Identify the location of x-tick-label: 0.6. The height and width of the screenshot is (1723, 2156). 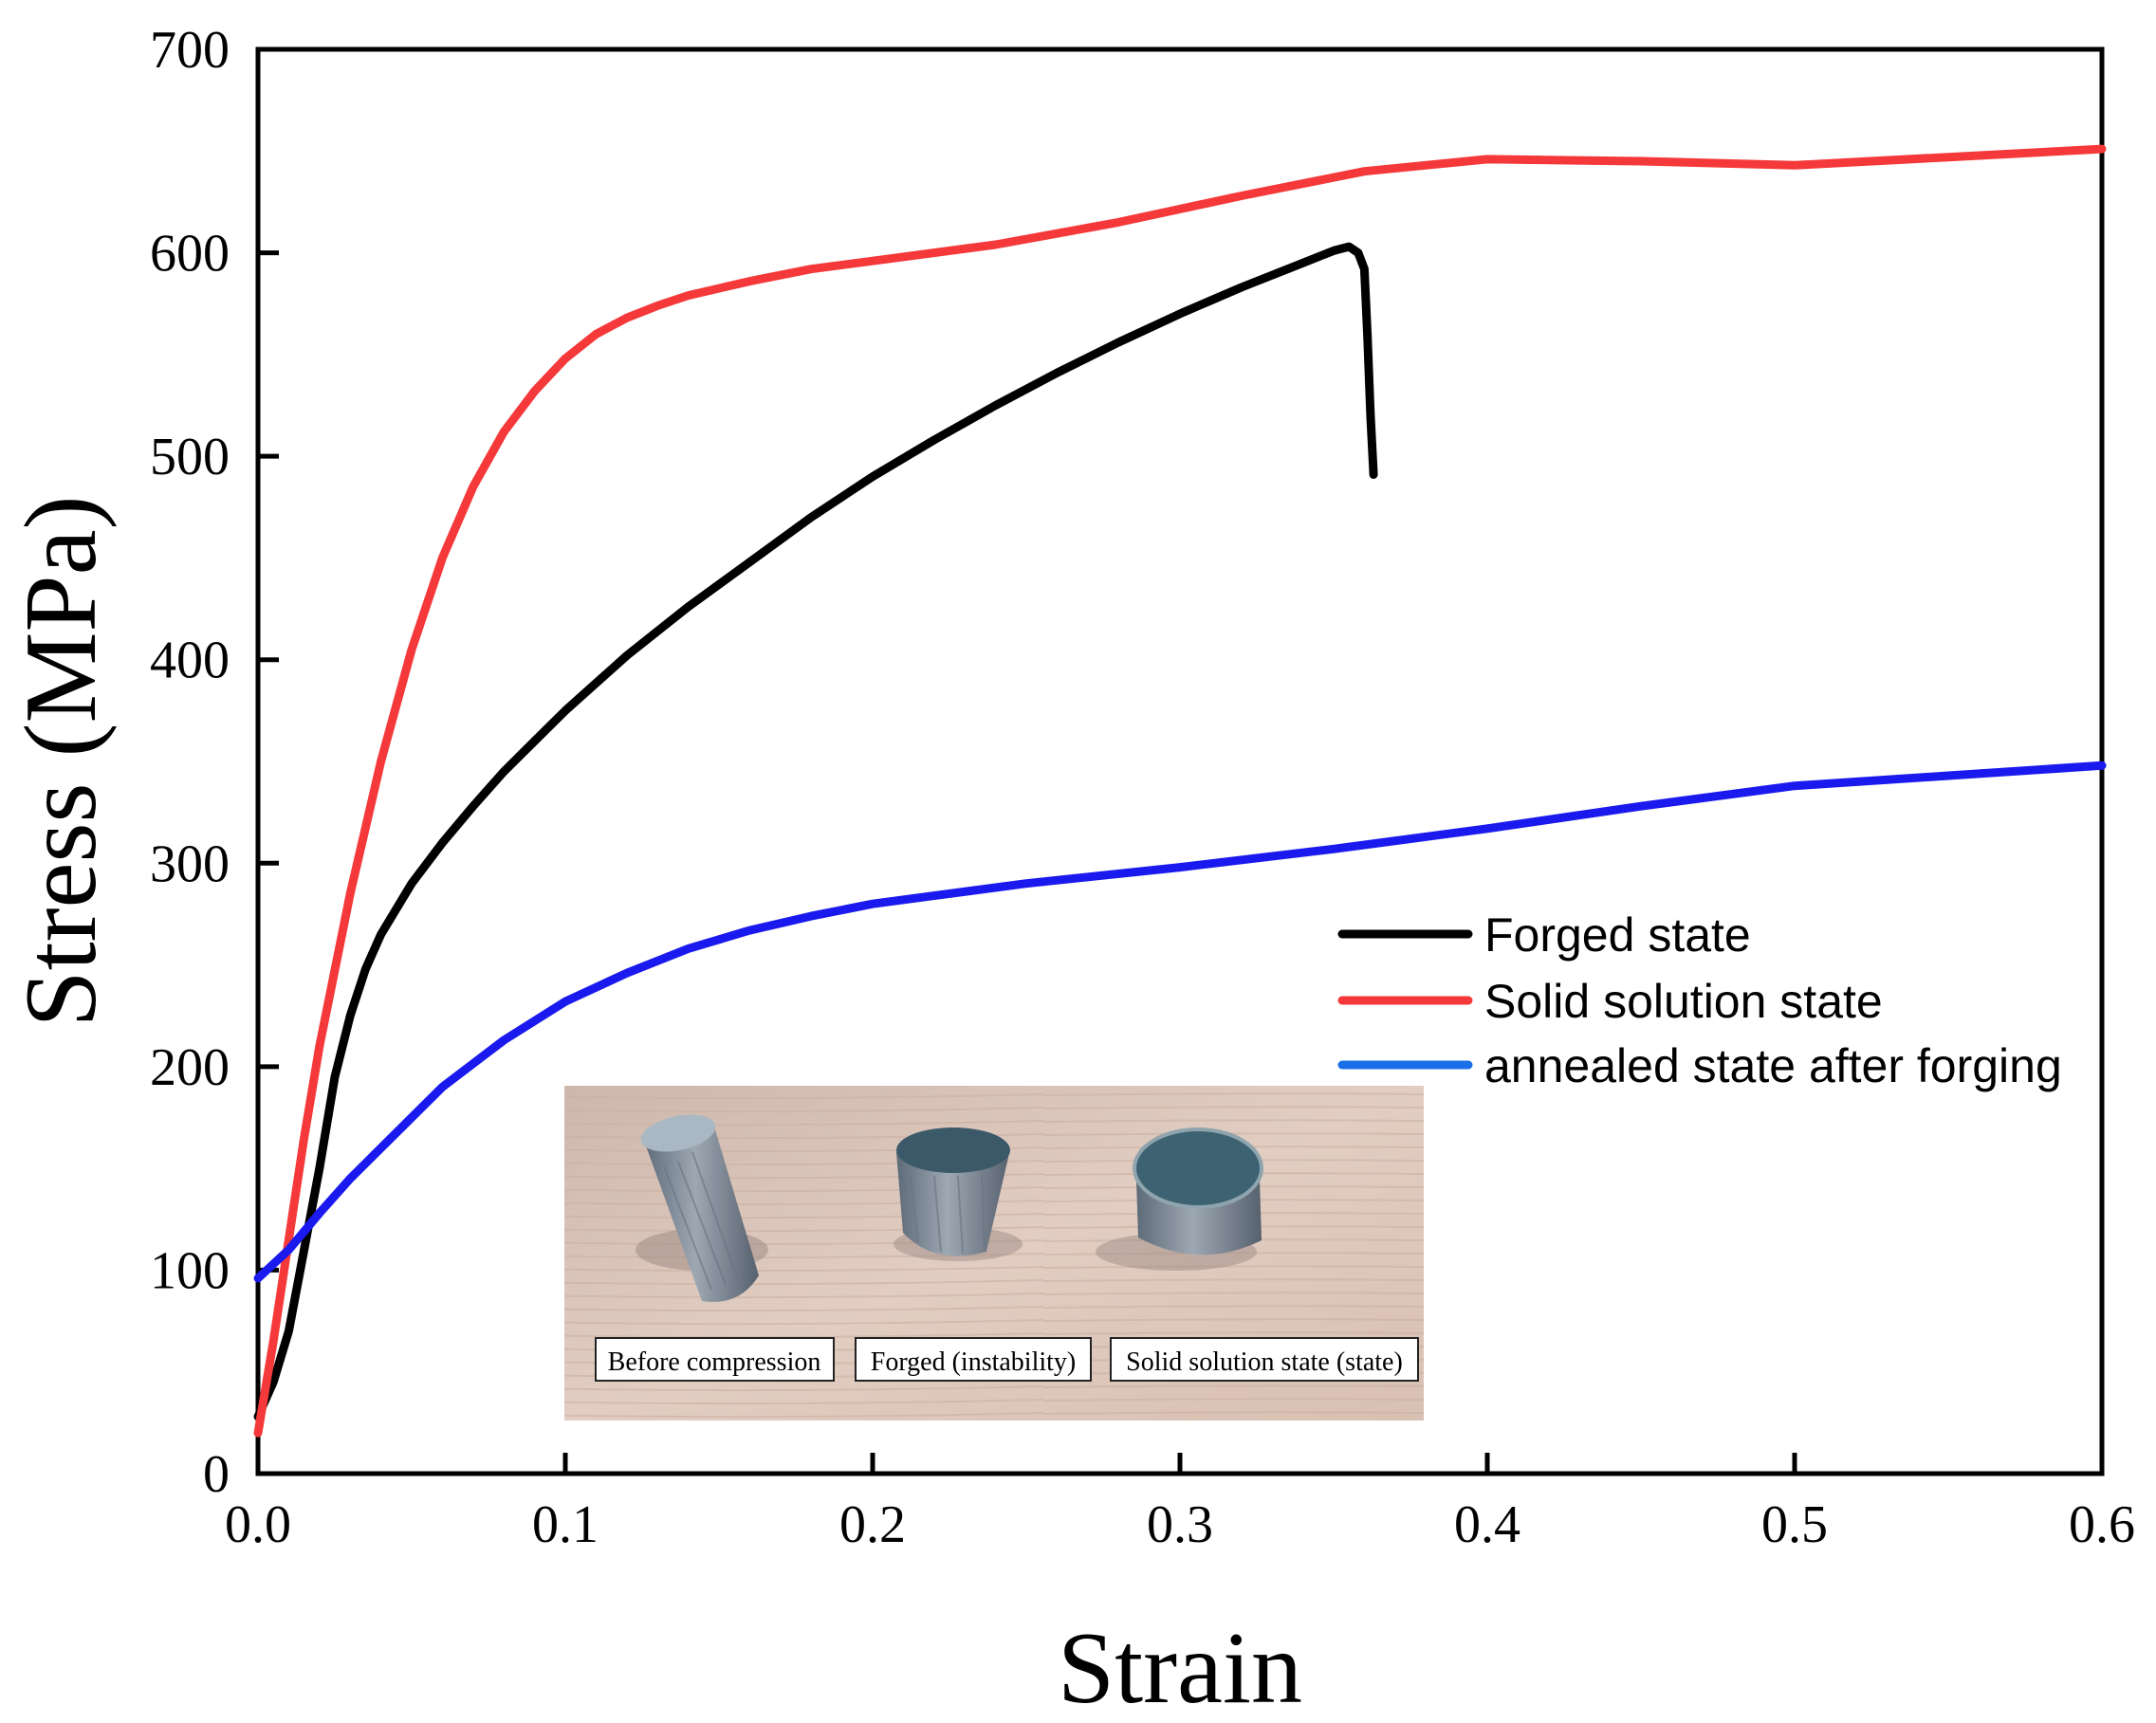
(2102, 1525).